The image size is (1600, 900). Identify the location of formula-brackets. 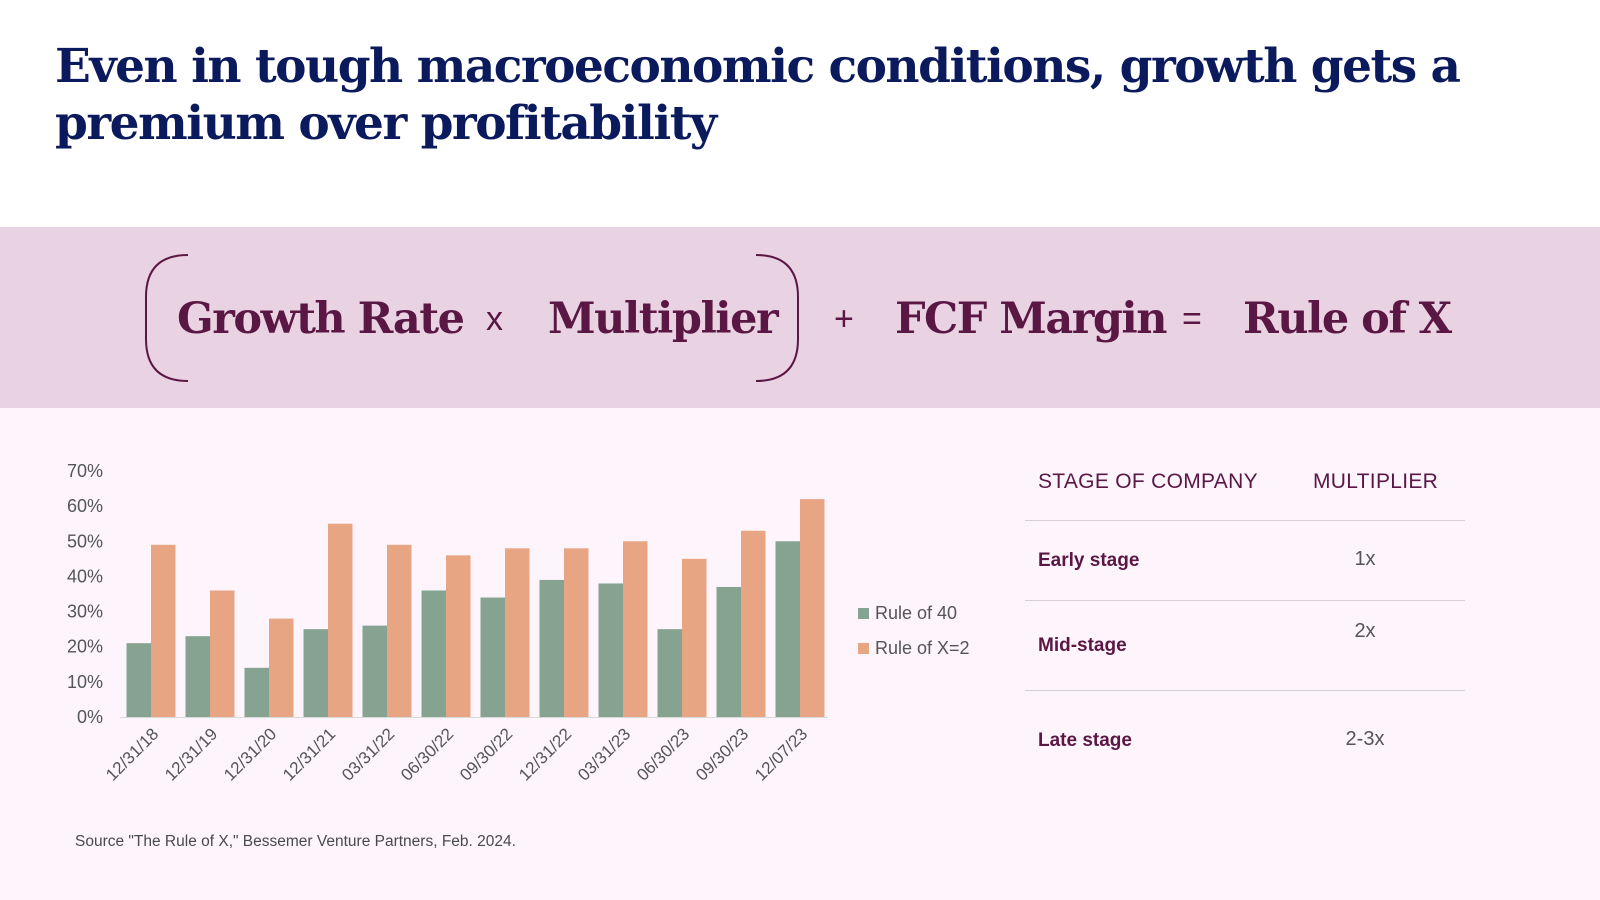
(472, 318).